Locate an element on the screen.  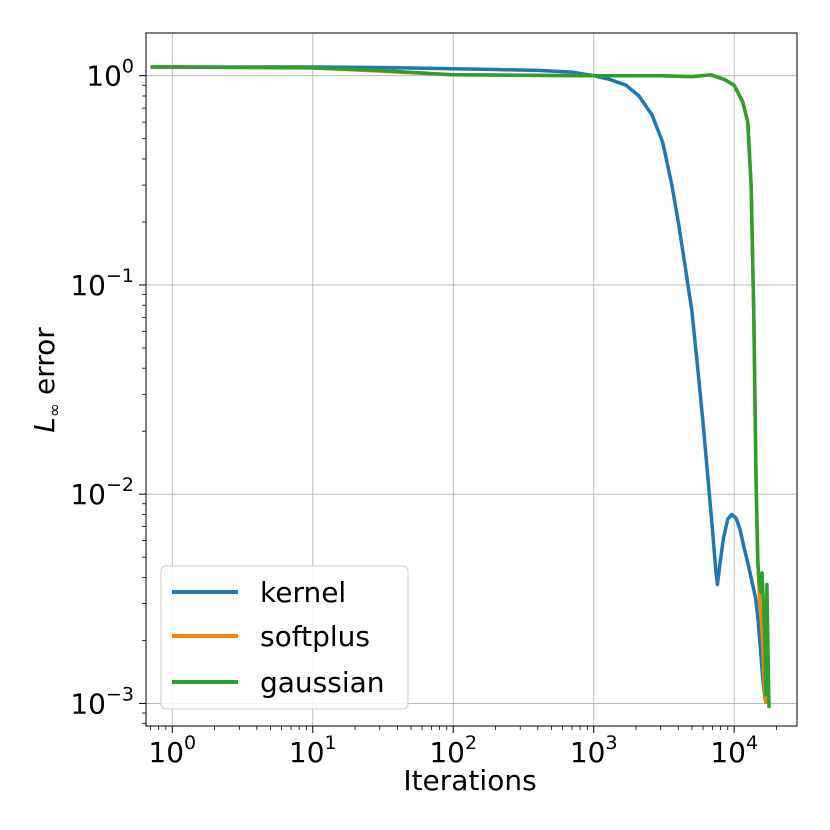
y-axis-label: L∞ error is located at coordinates (46, 380).